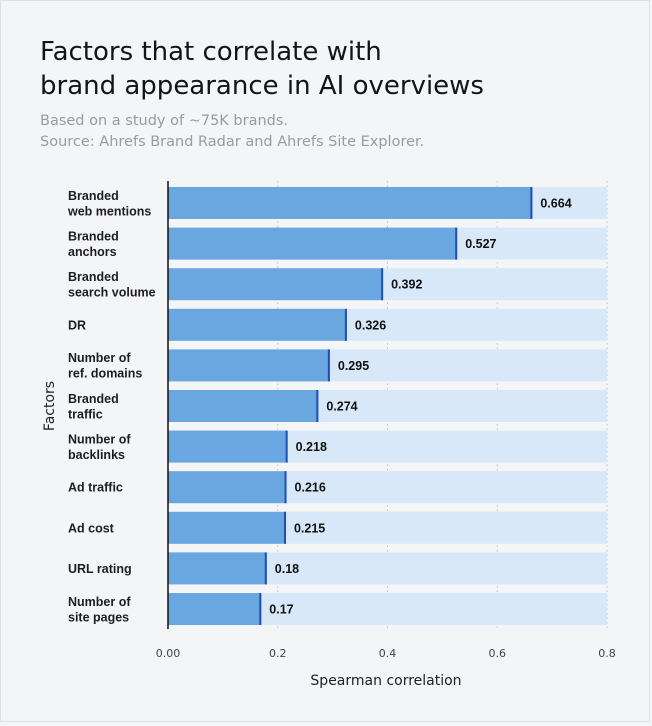 This screenshot has height=726, width=652. I want to click on data-label: 0.664, so click(555, 204).